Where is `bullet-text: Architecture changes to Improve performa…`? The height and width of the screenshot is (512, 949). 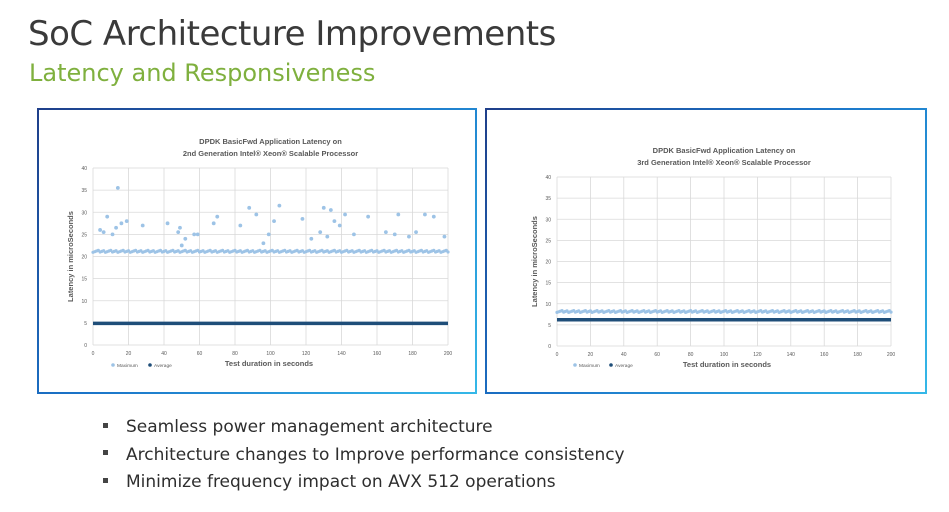
bullet-text: Architecture changes to Improve performa… is located at coordinates (375, 454).